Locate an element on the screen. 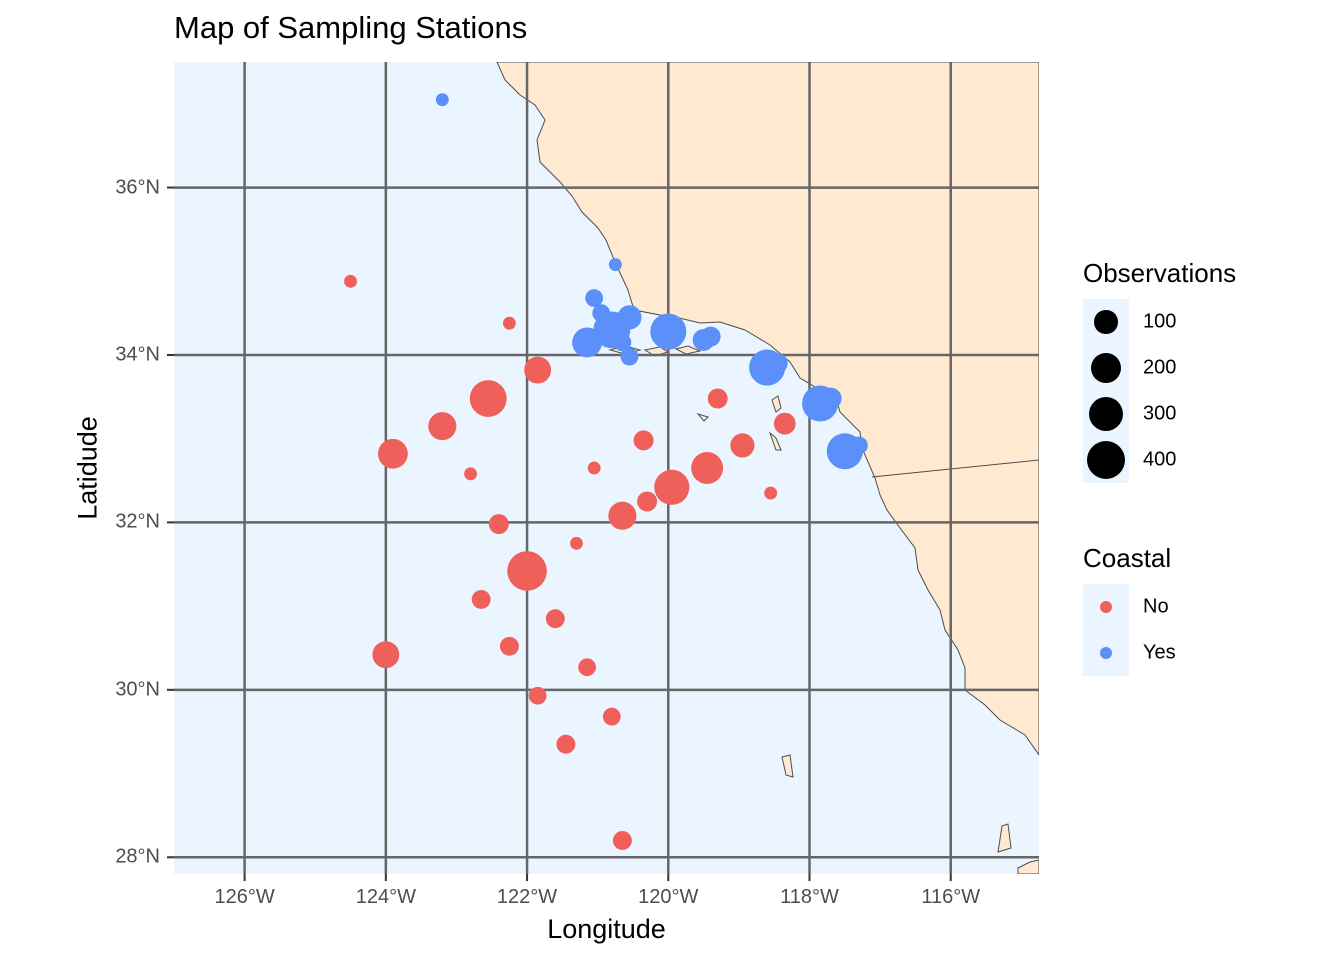 The height and width of the screenshot is (960, 1344). x-tick-label: 126°W is located at coordinates (244, 897).